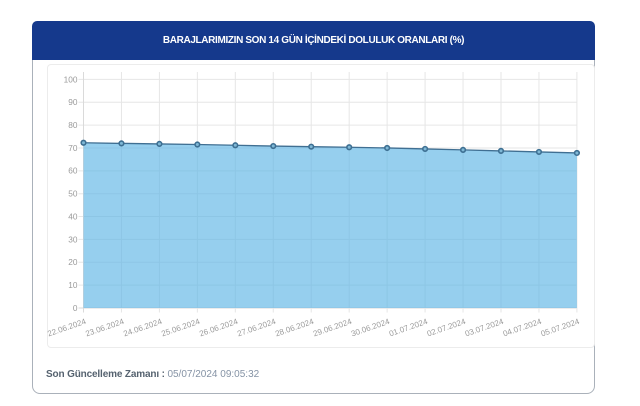 This screenshot has width=640, height=406. What do you see at coordinates (522, 328) in the screenshot?
I see `svg-text: 04.07.2024` at bounding box center [522, 328].